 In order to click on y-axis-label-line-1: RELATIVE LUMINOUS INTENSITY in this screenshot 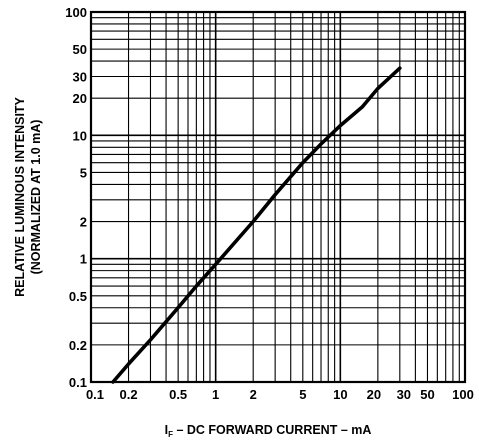, I will do `click(20, 196)`.